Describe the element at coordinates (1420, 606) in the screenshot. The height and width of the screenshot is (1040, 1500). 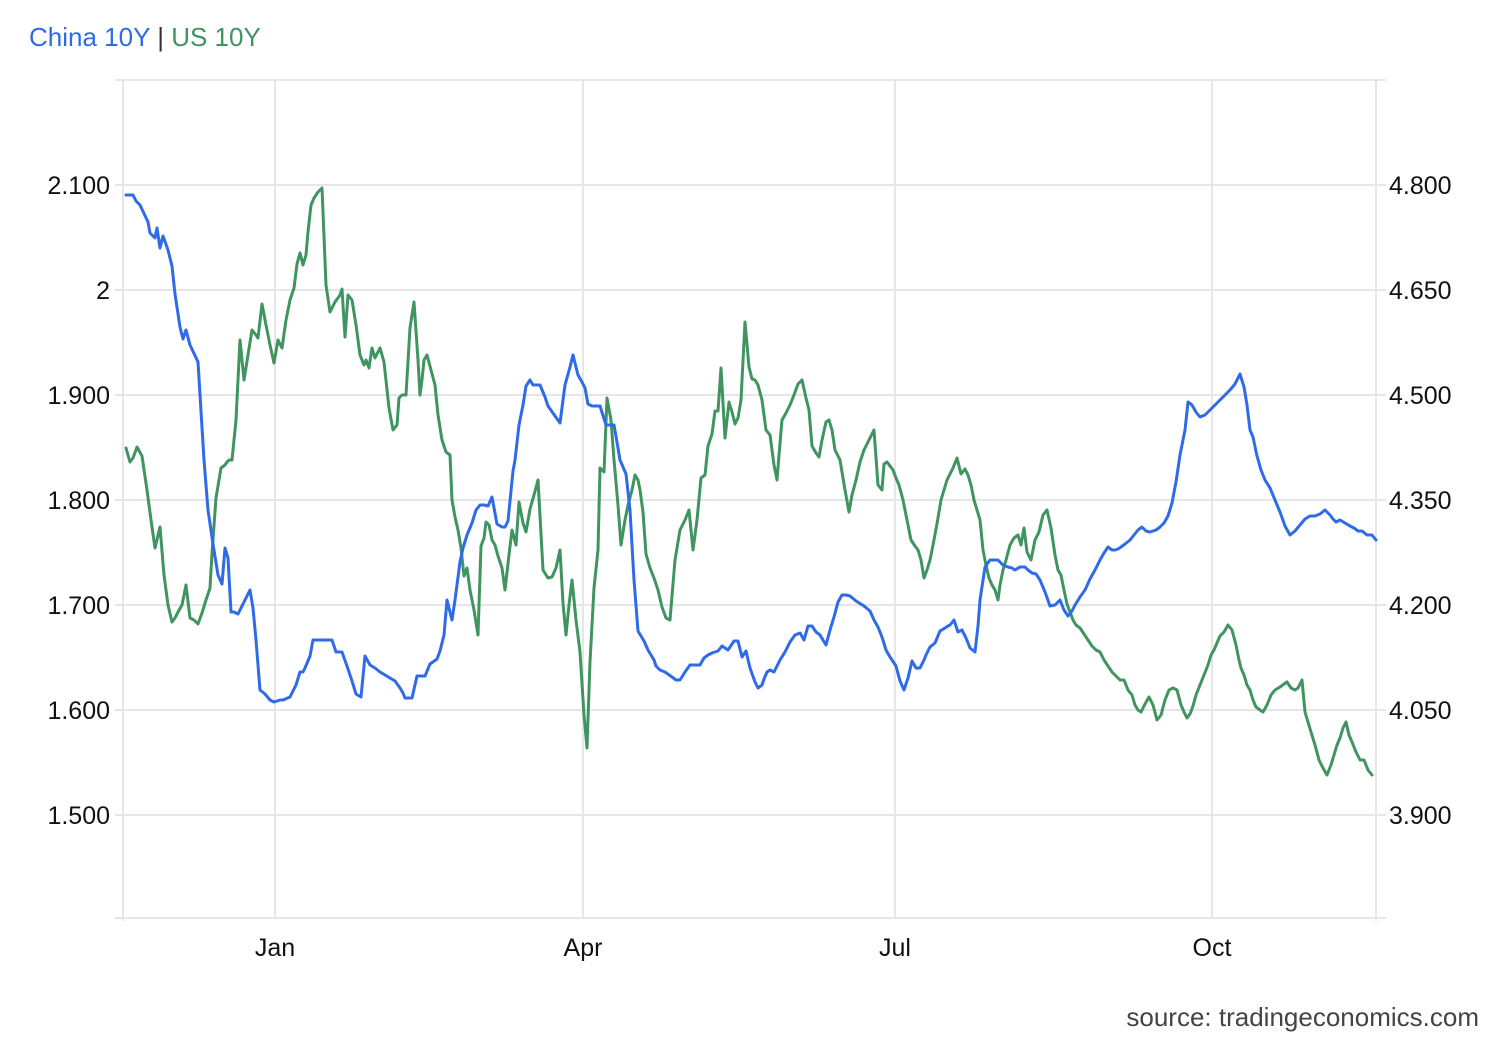
I see `right-axis-tick-label: 4.200` at that location.